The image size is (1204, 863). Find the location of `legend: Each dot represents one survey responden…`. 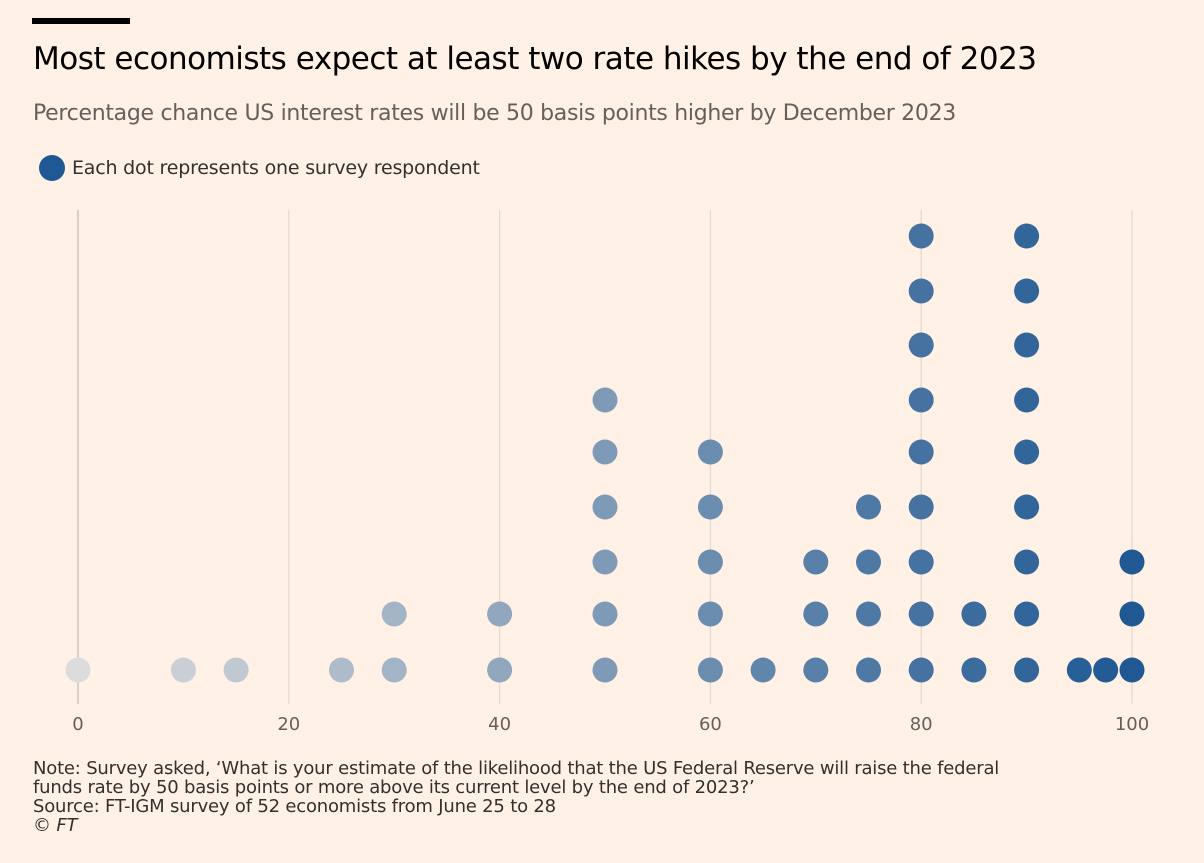

legend: Each dot represents one survey responden… is located at coordinates (259, 168).